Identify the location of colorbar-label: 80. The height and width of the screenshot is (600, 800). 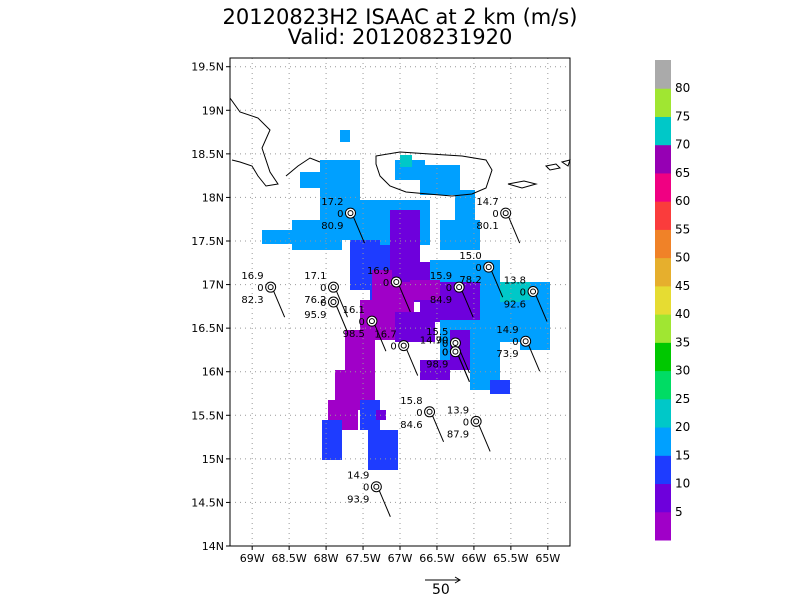
(682, 88).